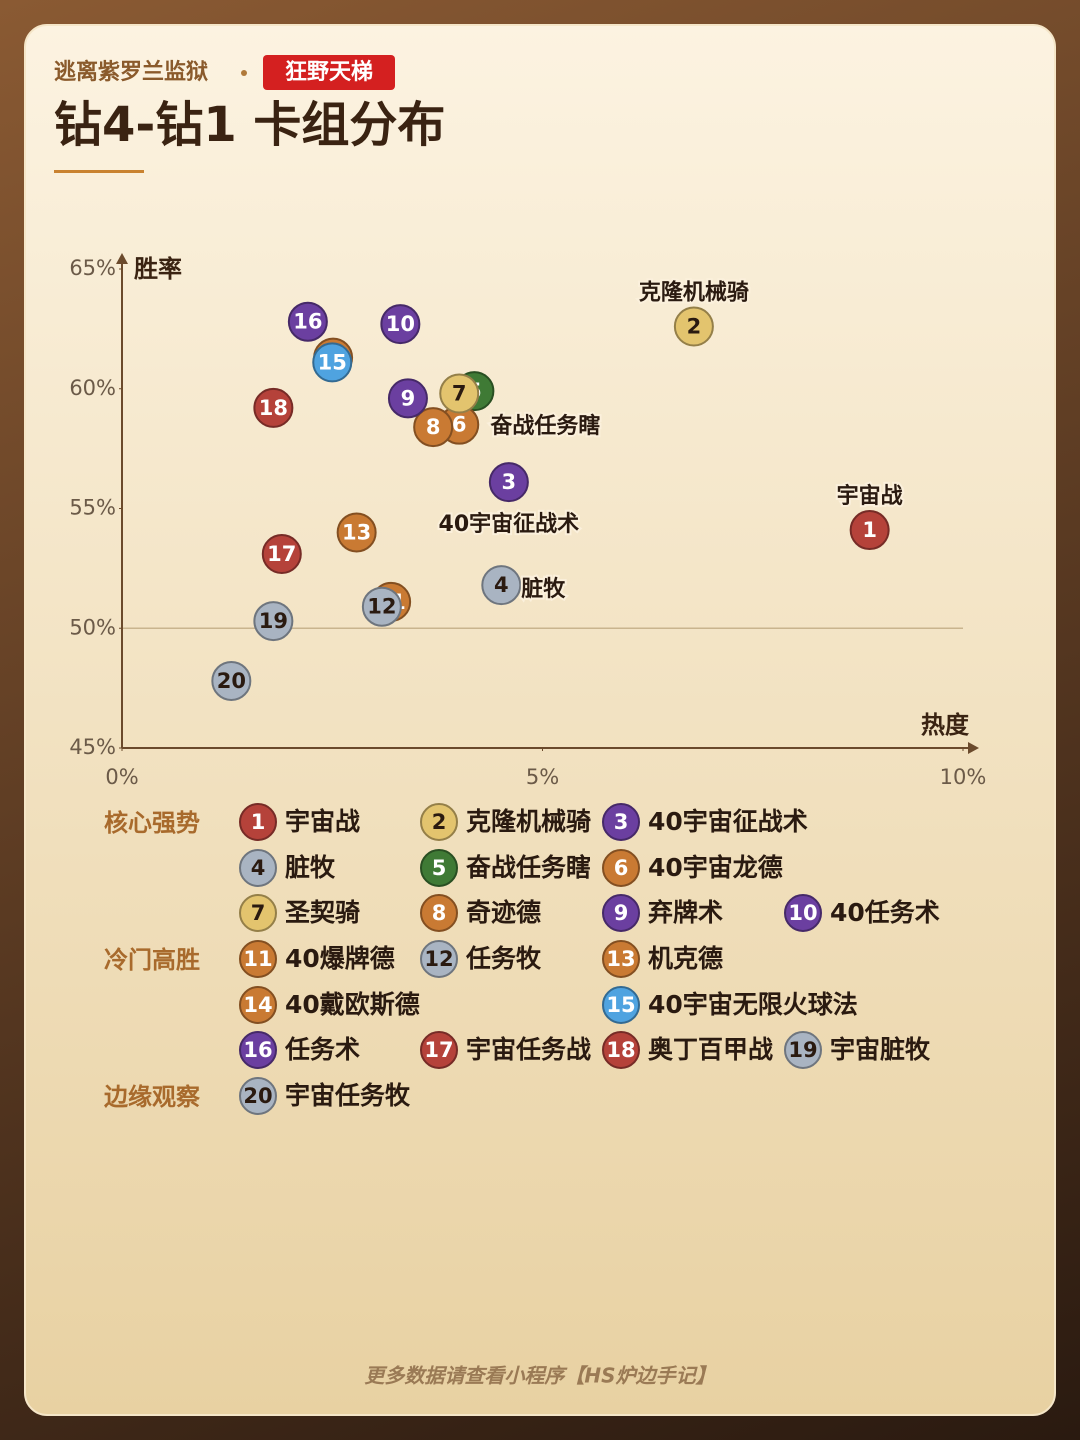 This screenshot has height=1440, width=1080. I want to click on point-id: 20, so click(231, 681).